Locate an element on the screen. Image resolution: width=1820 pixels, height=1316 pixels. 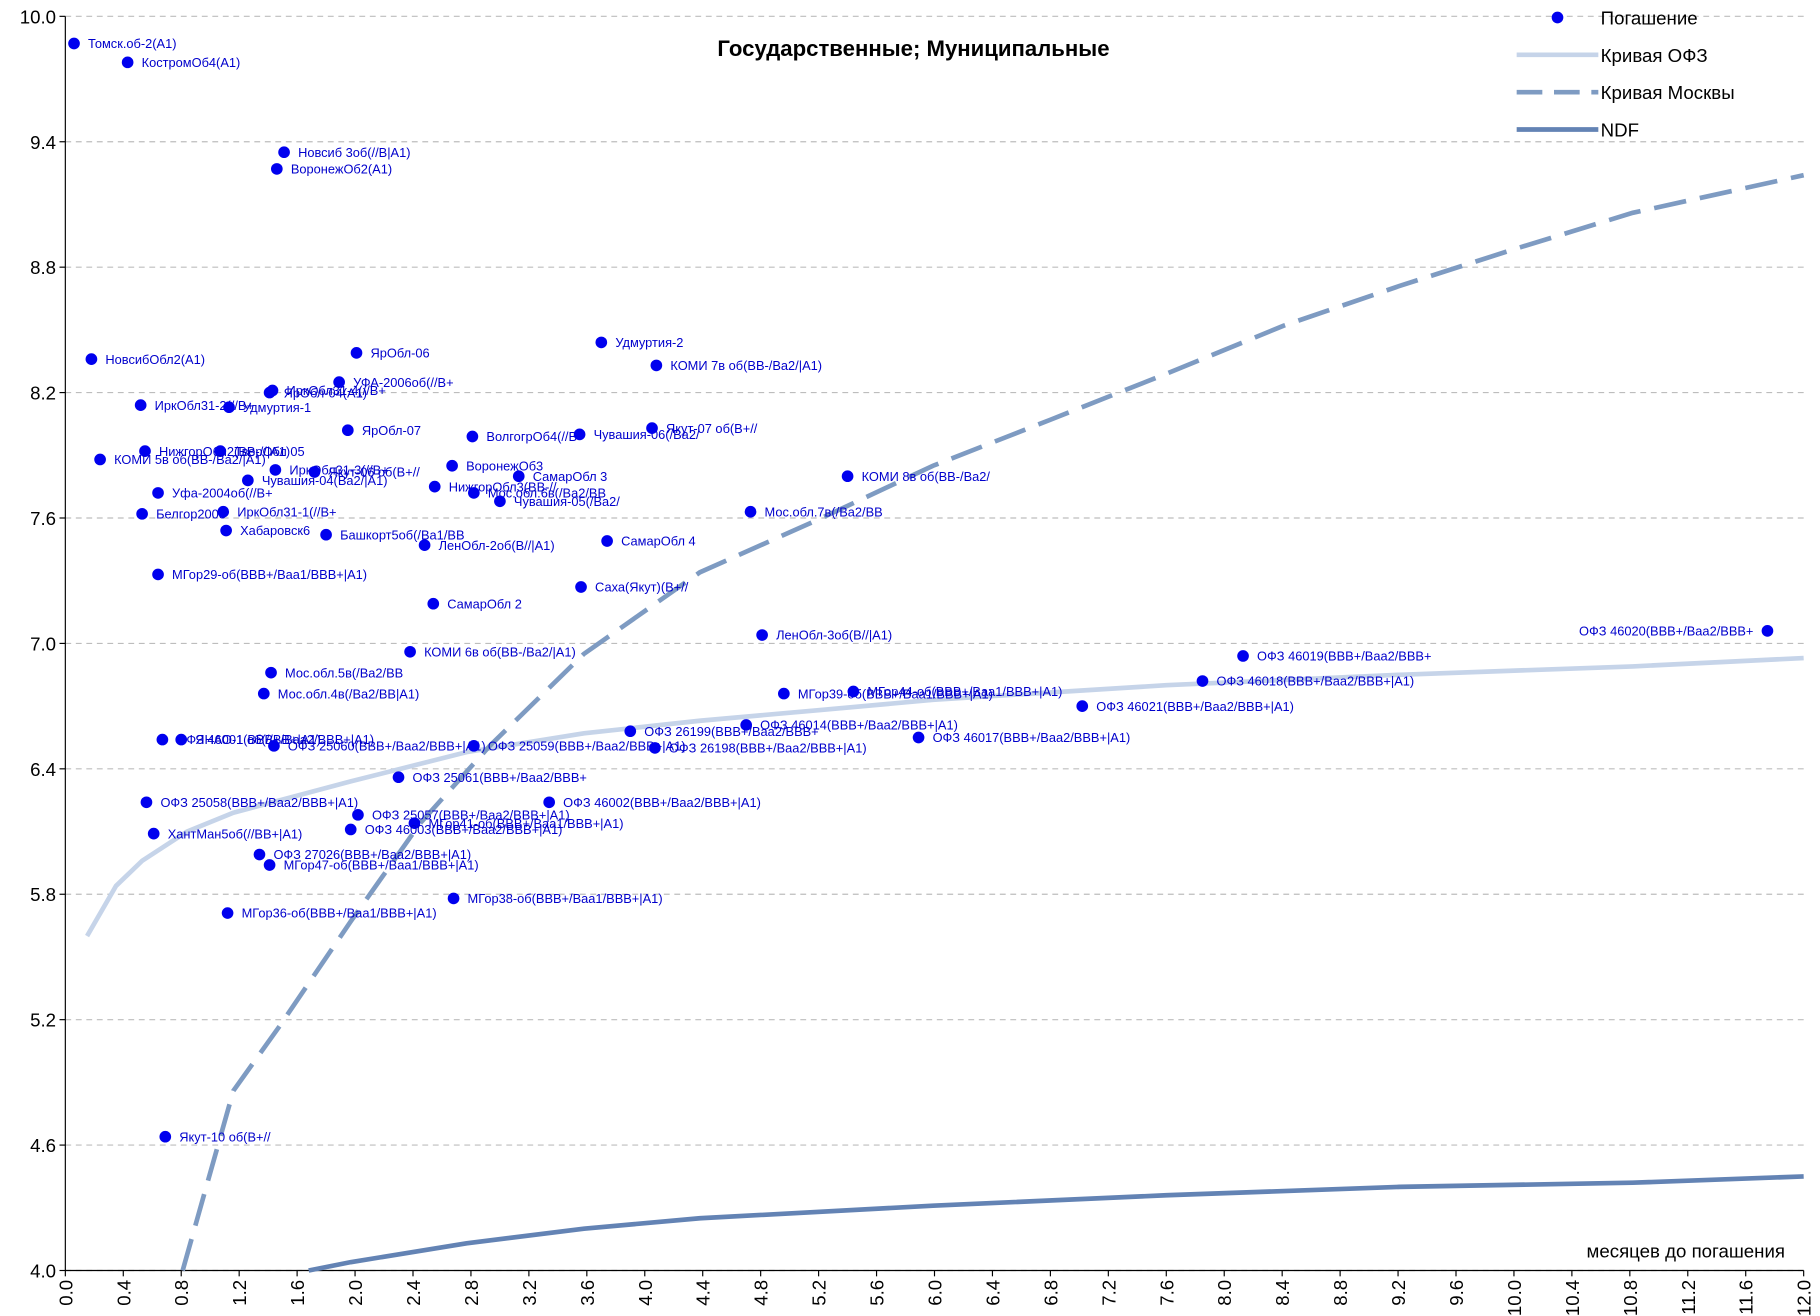
x-tick-label: 8.0 is located at coordinates (1224, 1293).